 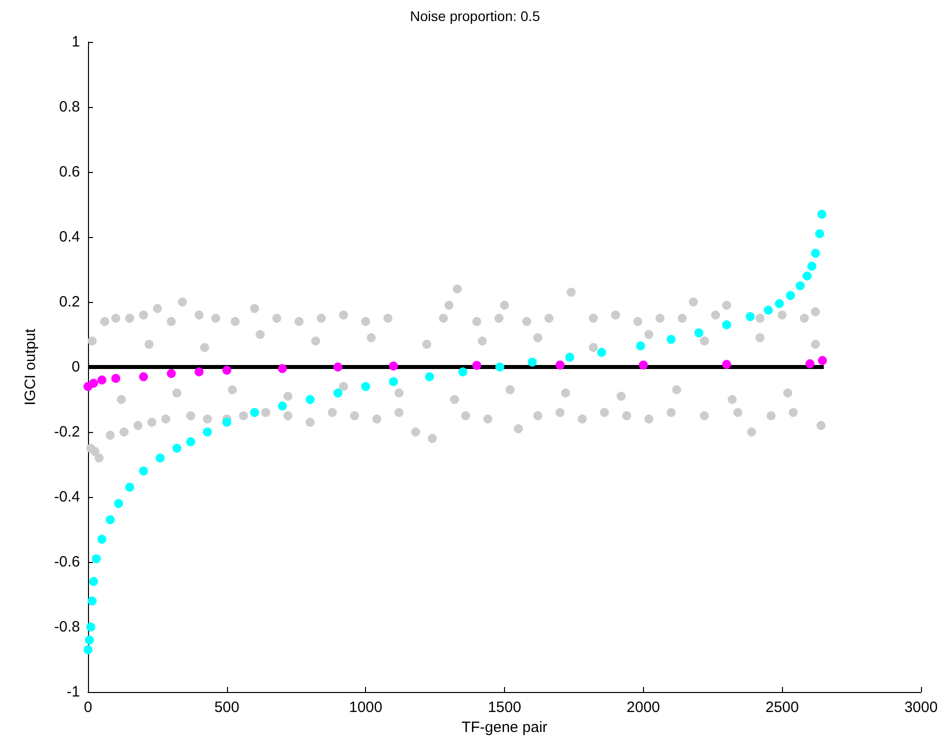 What do you see at coordinates (921, 707) in the screenshot?
I see `x-tick-label: 3000` at bounding box center [921, 707].